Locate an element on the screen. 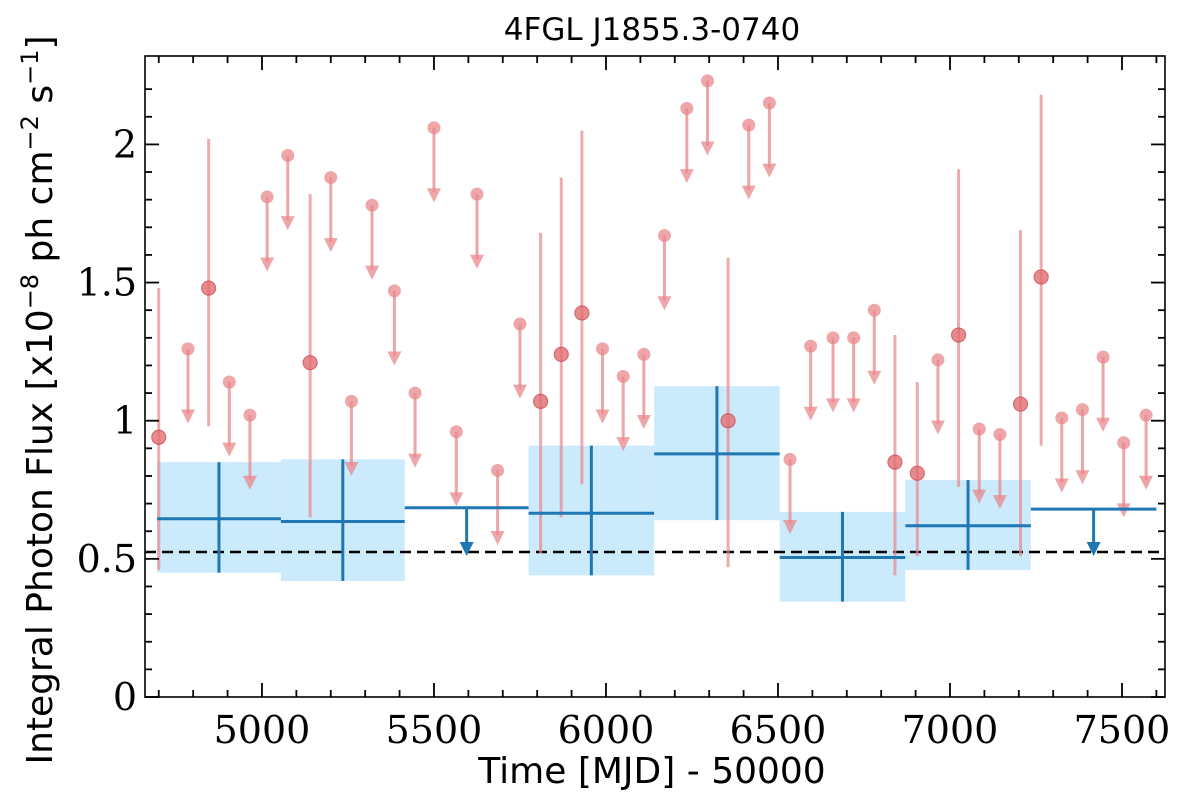 The height and width of the screenshot is (800, 1200). y-axis-label-part2: ph cm is located at coordinates (40, 211).